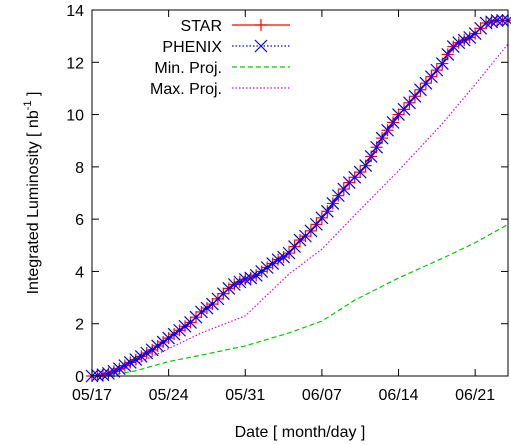  I want to click on x-tick-label: 06/07, so click(322, 395).